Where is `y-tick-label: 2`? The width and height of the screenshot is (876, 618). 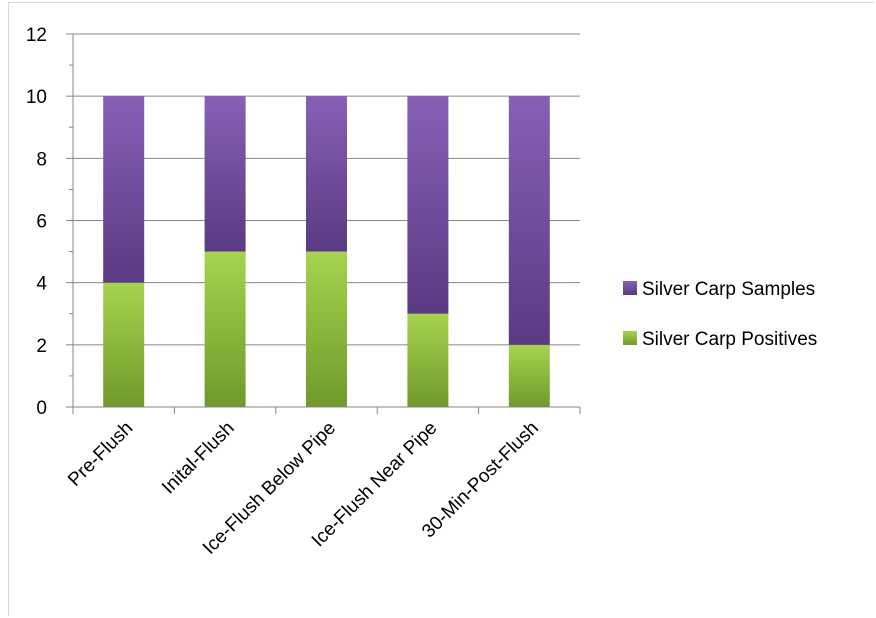
y-tick-label: 2 is located at coordinates (41, 346).